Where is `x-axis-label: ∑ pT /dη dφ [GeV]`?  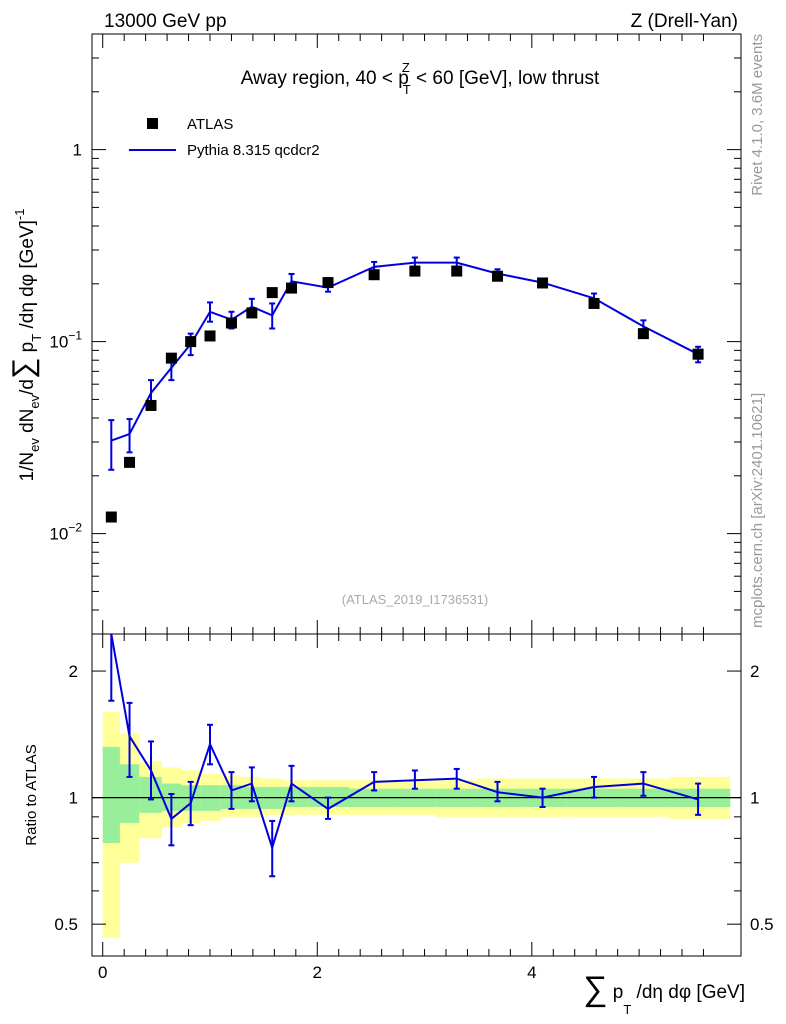 x-axis-label: ∑ pT /dη dφ [GeV] is located at coordinates (664, 993).